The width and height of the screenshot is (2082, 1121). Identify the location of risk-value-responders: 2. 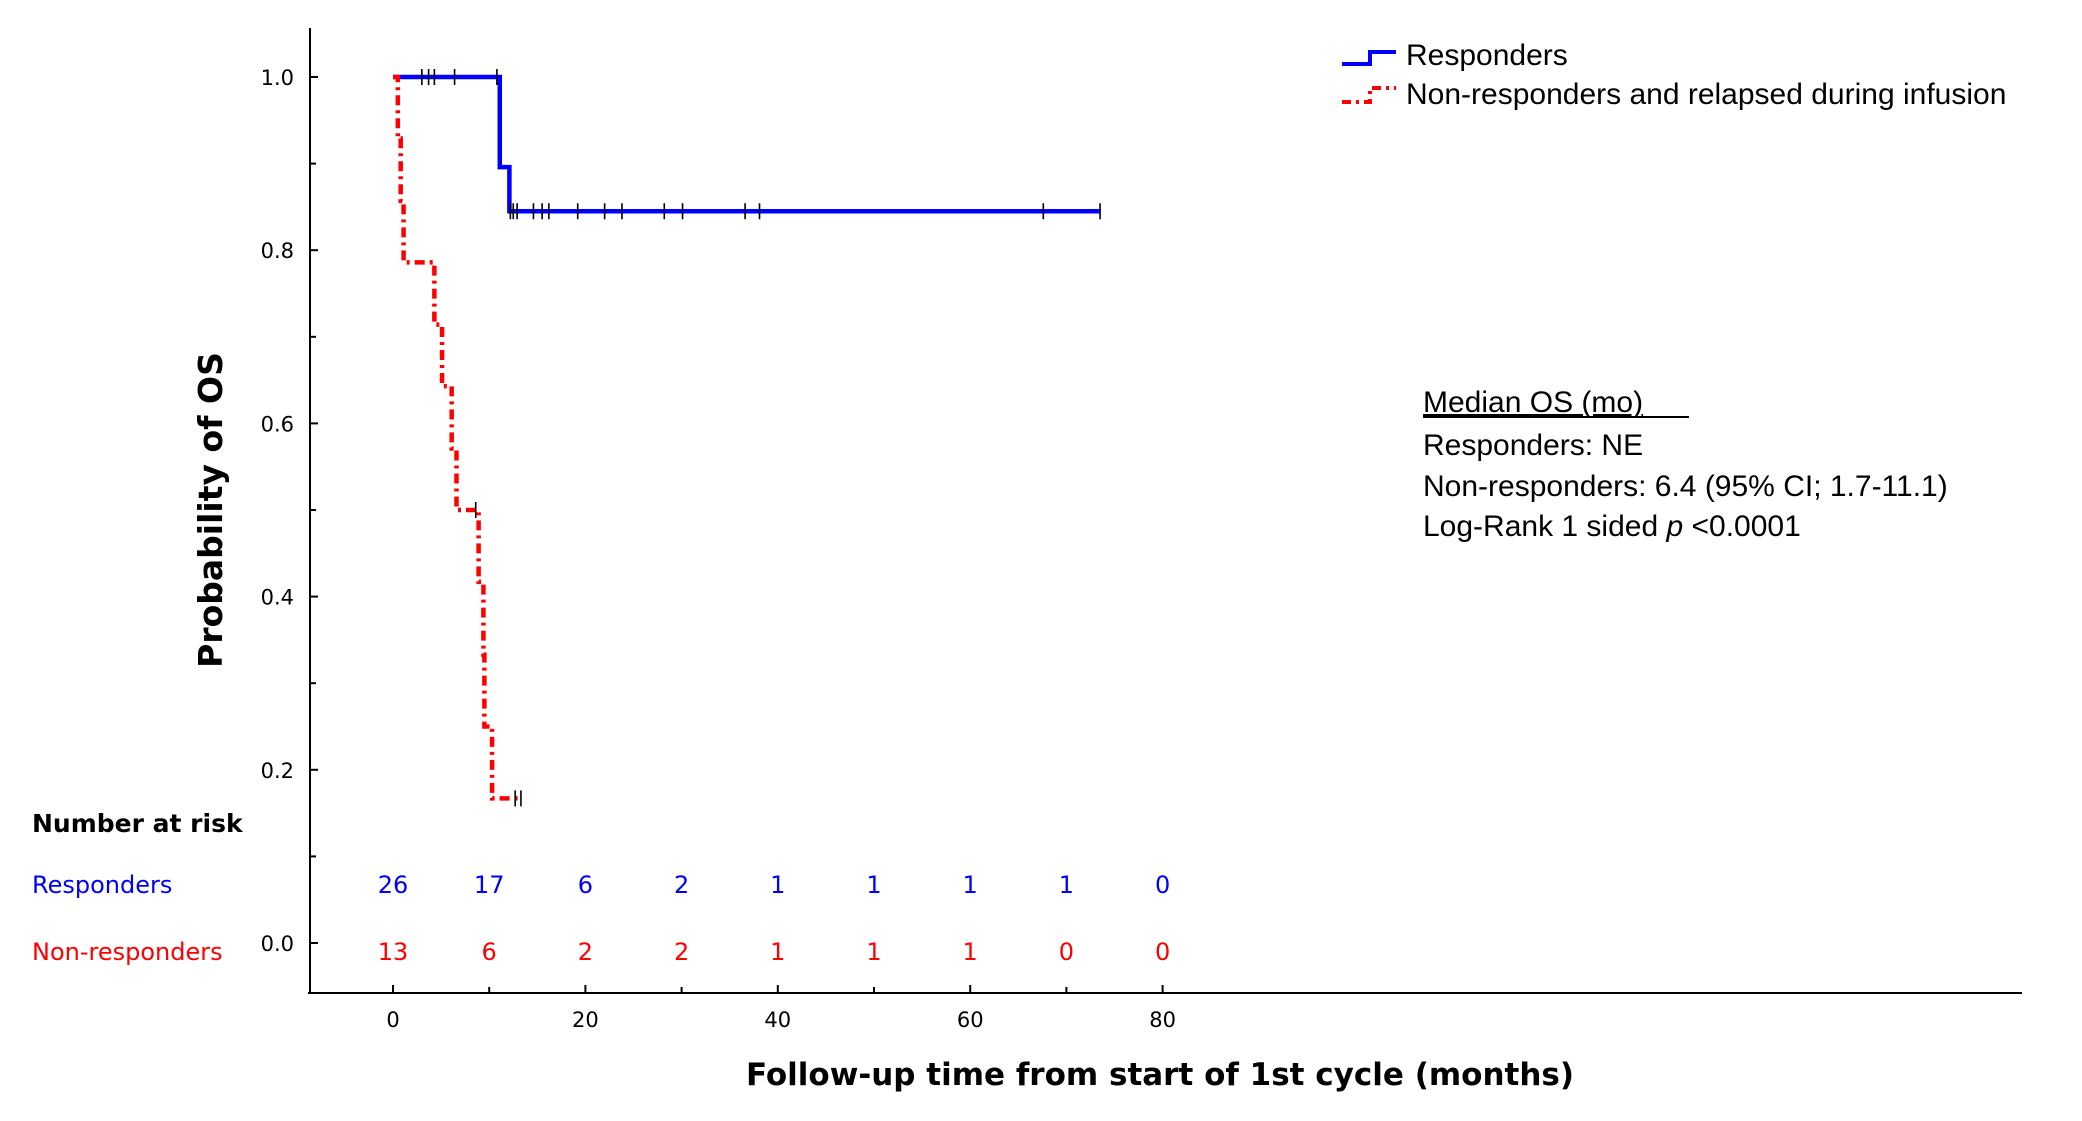
(681, 885).